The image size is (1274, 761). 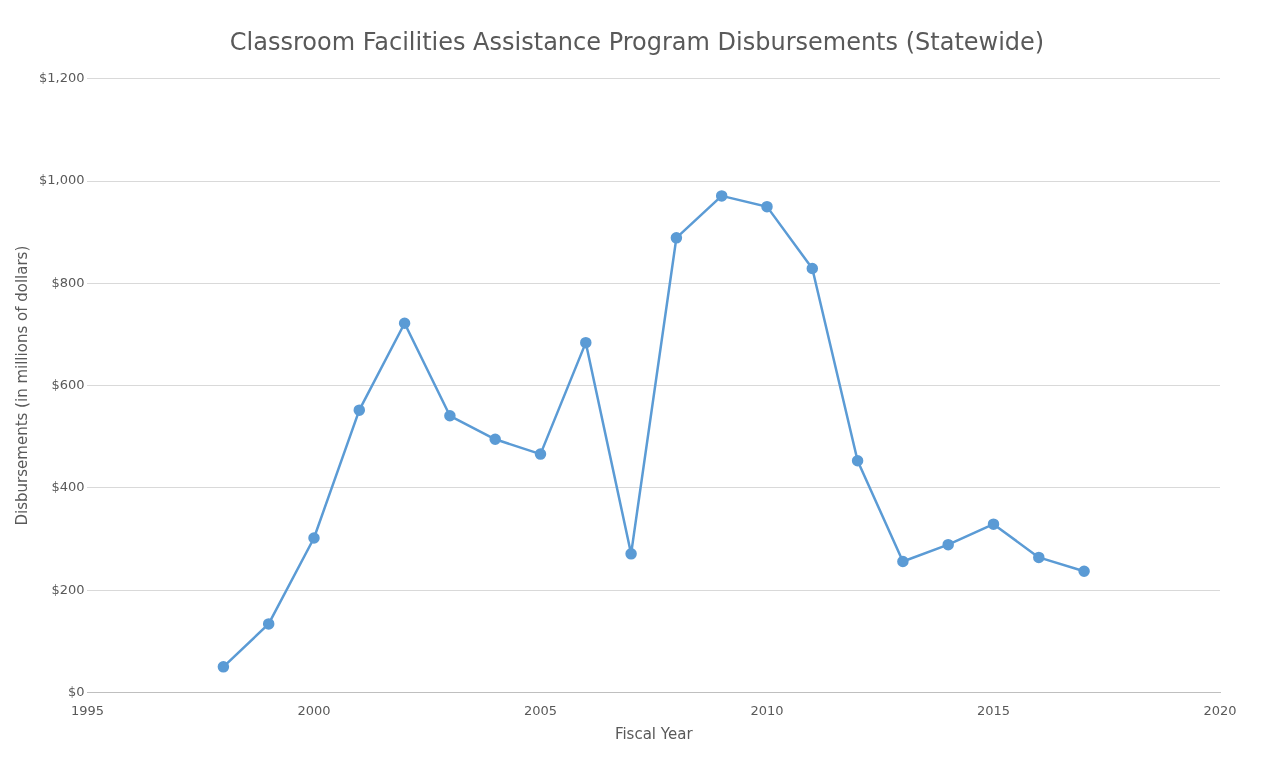 I want to click on x-tick-label: 2015, so click(x=993, y=710).